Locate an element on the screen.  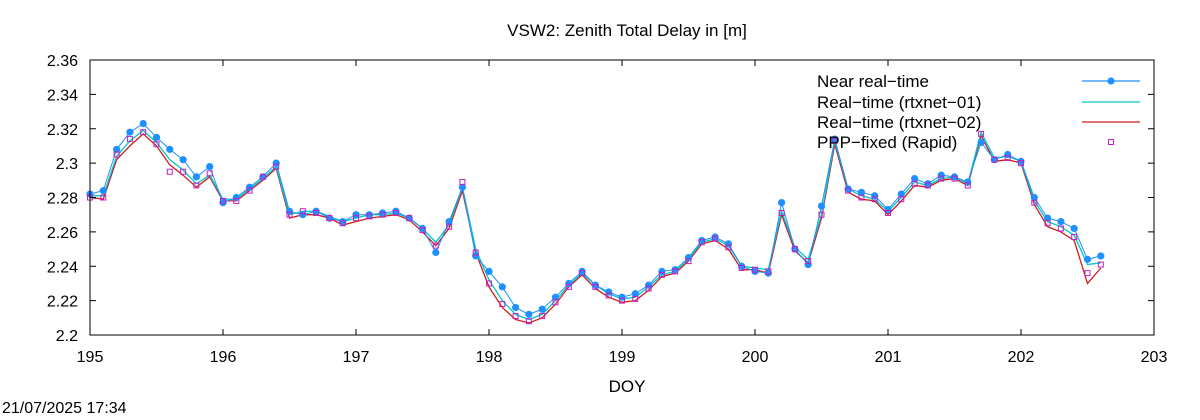
x-tick-label: 197 is located at coordinates (356, 357).